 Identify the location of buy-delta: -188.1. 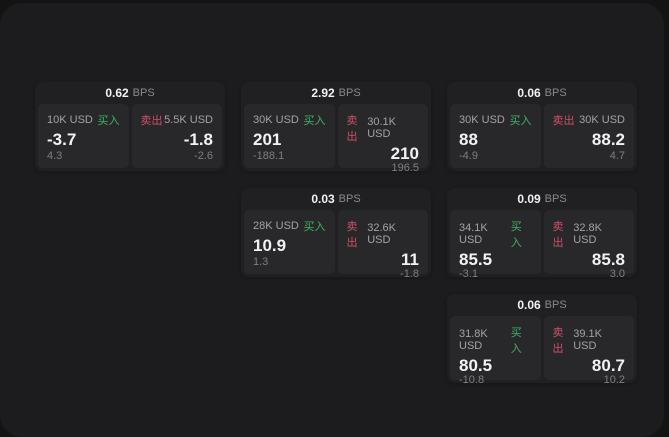
(269, 156).